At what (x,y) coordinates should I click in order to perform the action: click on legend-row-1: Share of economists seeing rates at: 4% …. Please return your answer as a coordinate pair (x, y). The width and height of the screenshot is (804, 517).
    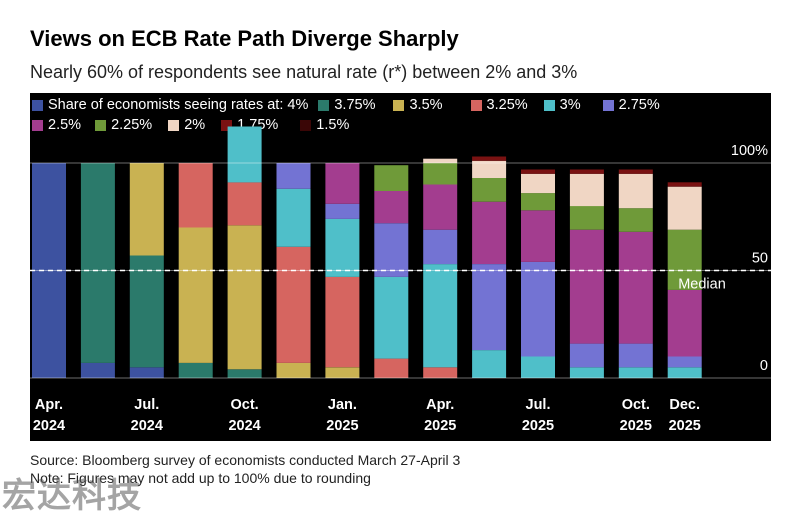
    Looking at the image, I should click on (399, 105).